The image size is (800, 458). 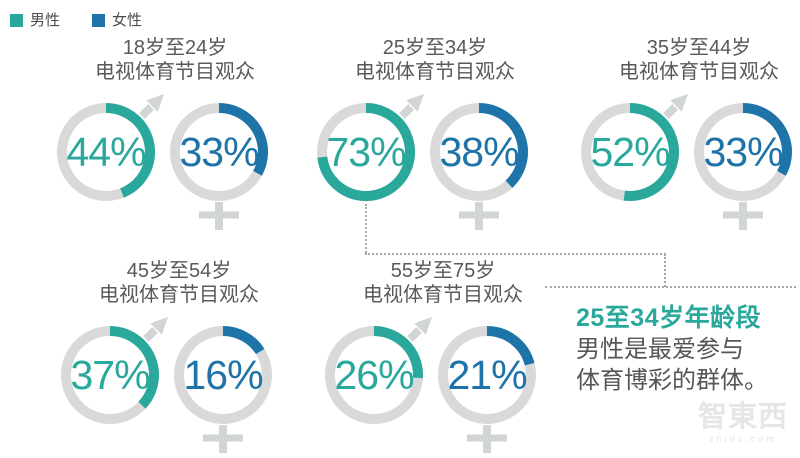 I want to click on legend-female-label: 女性, so click(x=127, y=20).